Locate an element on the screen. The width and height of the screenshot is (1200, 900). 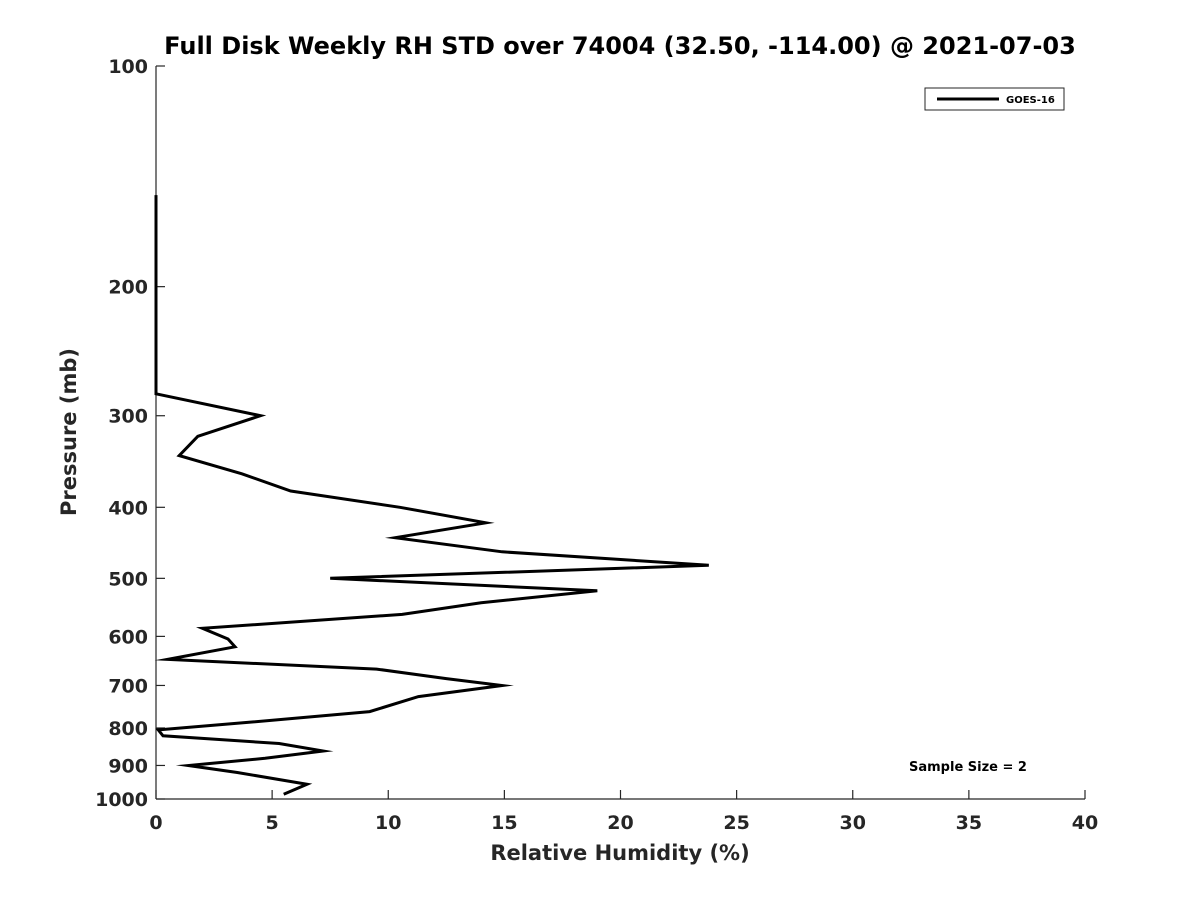
x-tick-label: 30 is located at coordinates (853, 823).